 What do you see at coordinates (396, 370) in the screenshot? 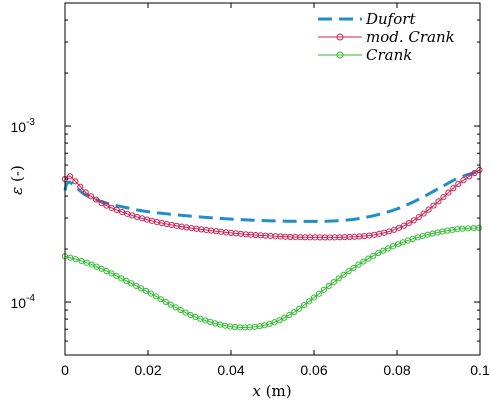
I see `x-tick-label: 0.08` at bounding box center [396, 370].